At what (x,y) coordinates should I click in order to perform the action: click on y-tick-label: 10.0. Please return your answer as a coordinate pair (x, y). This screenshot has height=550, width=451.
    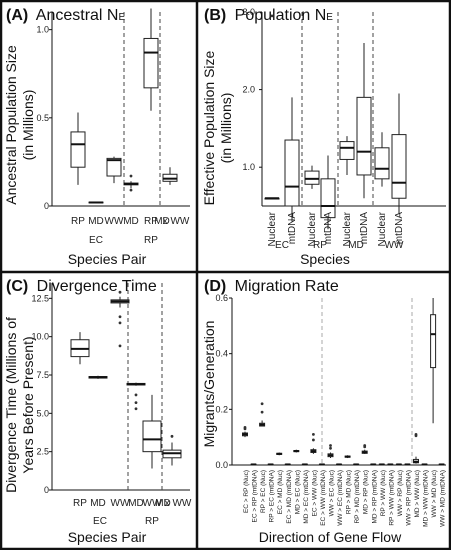
    Looking at the image, I should click on (40, 337).